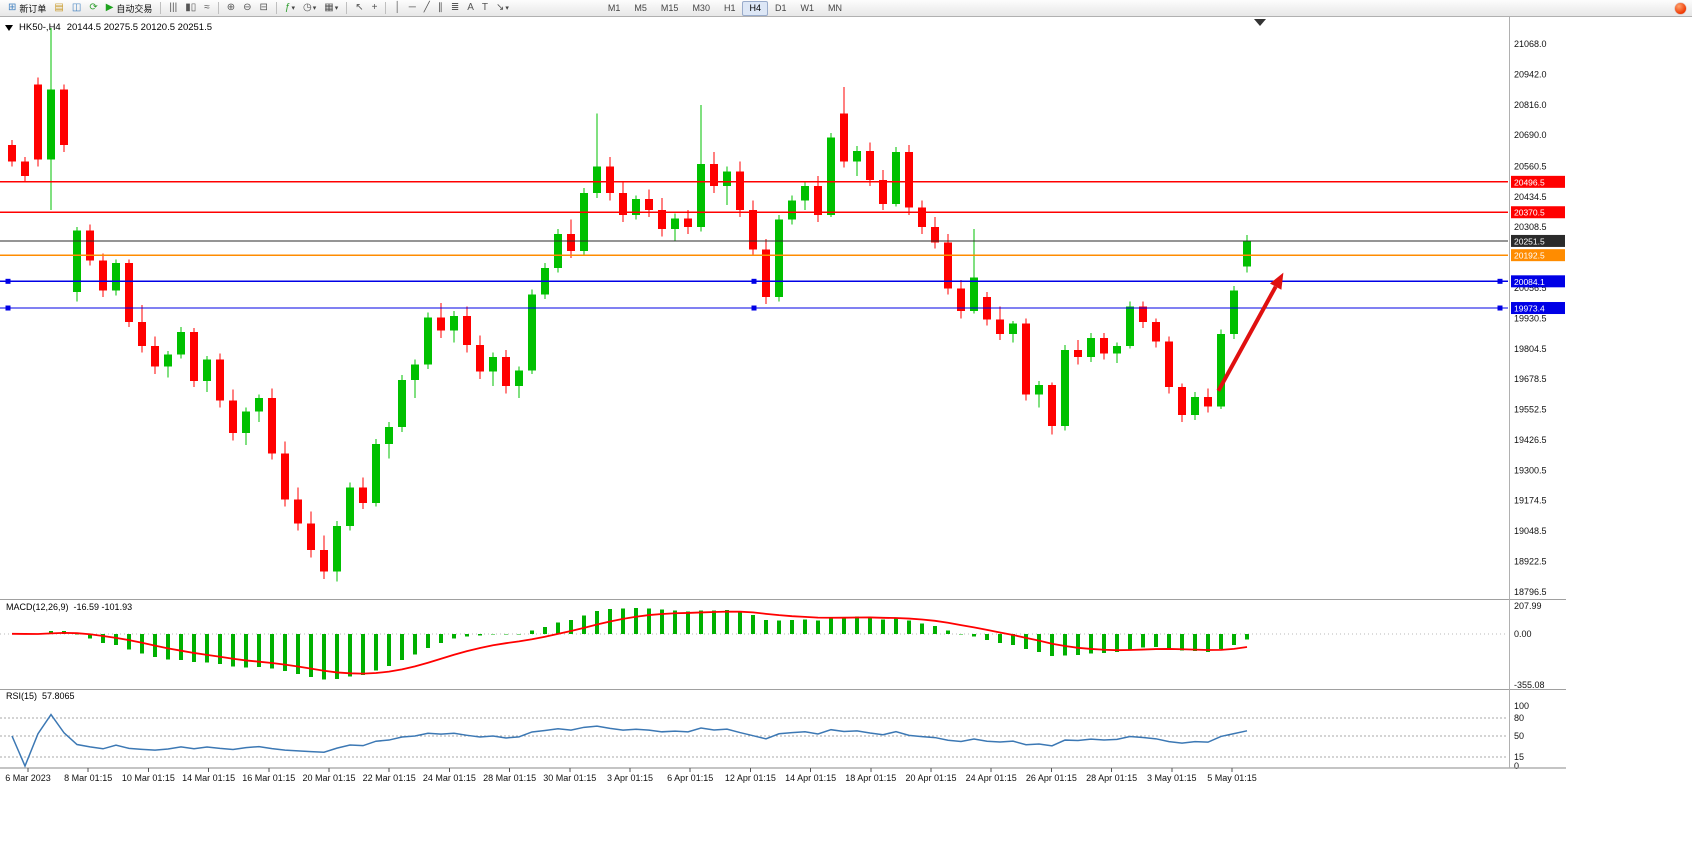  Describe the element at coordinates (780, 8) in the screenshot. I see `timeframe-d1: D1` at that location.